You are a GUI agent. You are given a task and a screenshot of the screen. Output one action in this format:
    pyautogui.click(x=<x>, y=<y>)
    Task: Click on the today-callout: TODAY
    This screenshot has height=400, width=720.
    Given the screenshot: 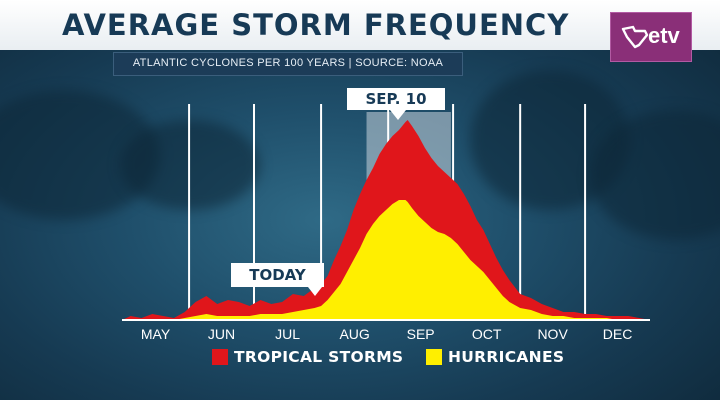 What is the action you would take?
    pyautogui.click(x=277, y=275)
    